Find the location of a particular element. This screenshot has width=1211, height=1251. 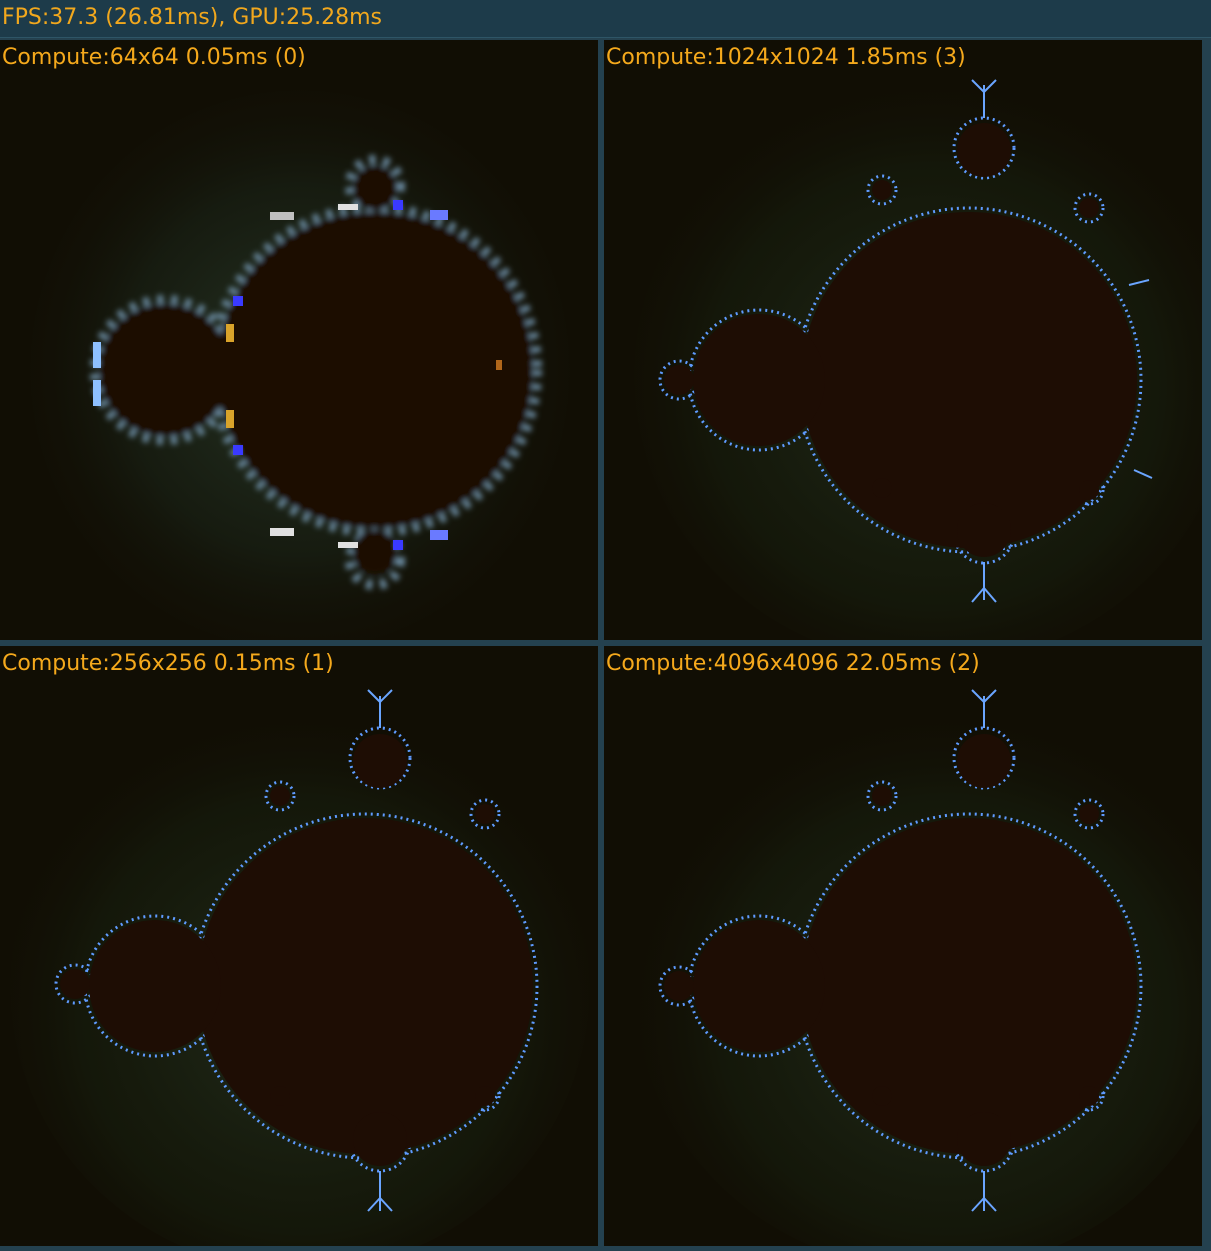

fps-readout: FPS:37.3 (26.81ms), GPU:25.28ms is located at coordinates (192, 17).